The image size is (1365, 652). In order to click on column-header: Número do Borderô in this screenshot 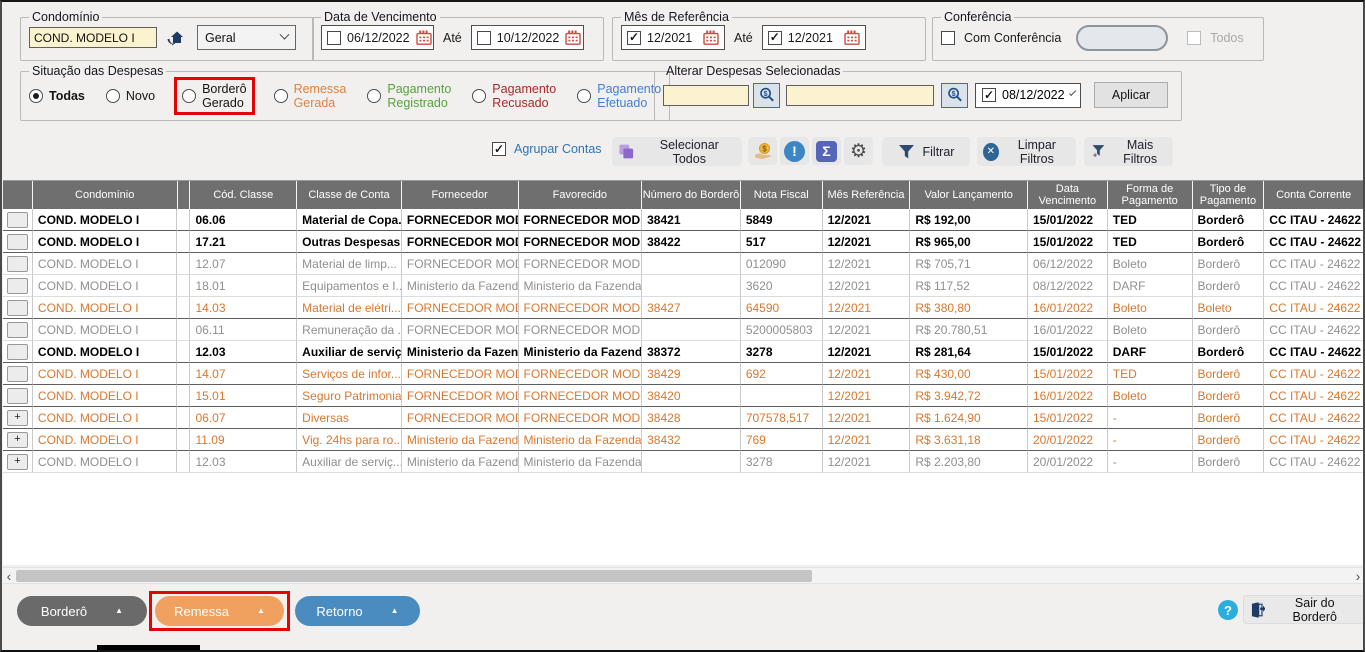, I will do `click(691, 195)`.